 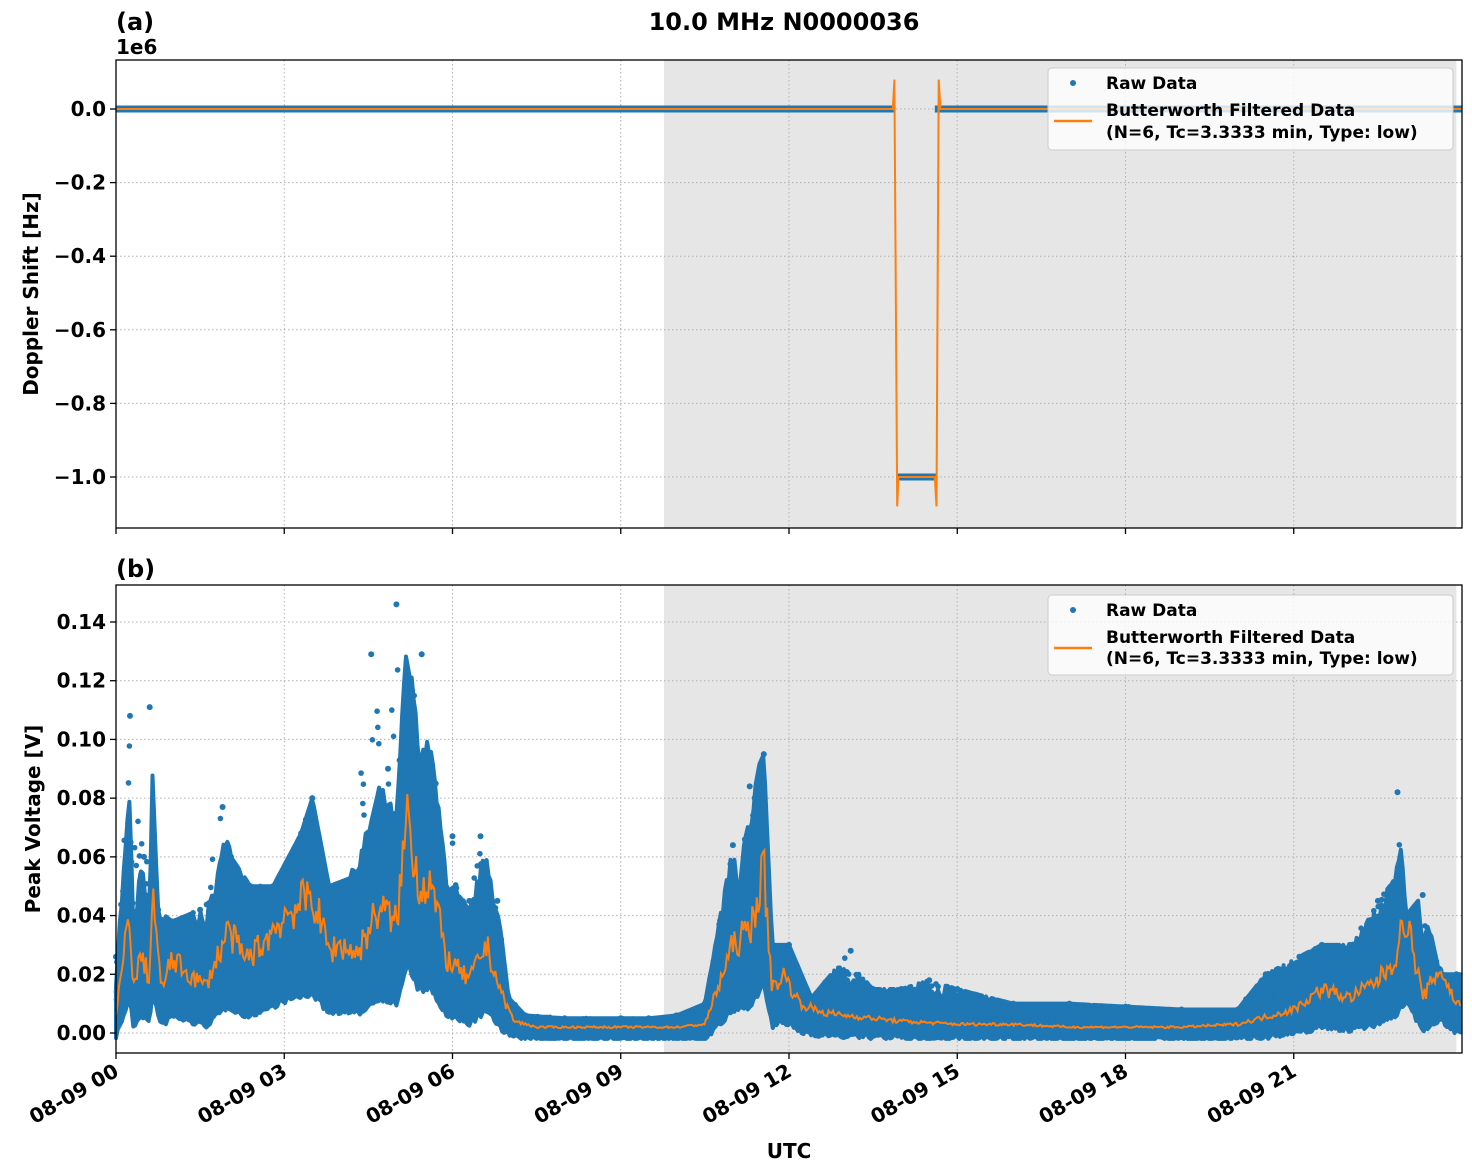 What do you see at coordinates (789, 1151) in the screenshot?
I see `x-axis-label: UTC` at bounding box center [789, 1151].